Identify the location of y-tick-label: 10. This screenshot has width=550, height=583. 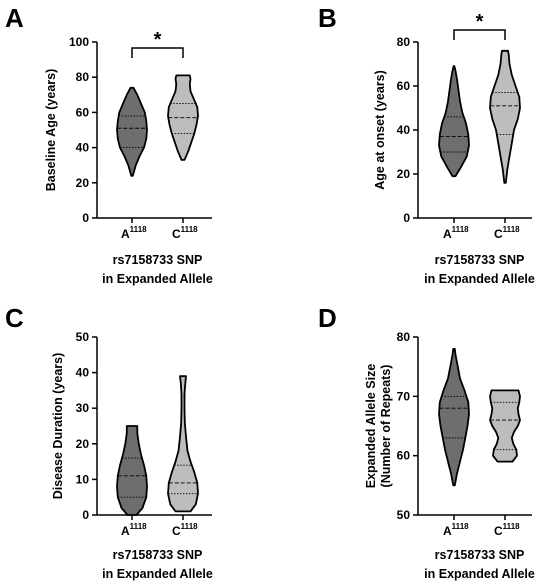
(83, 479).